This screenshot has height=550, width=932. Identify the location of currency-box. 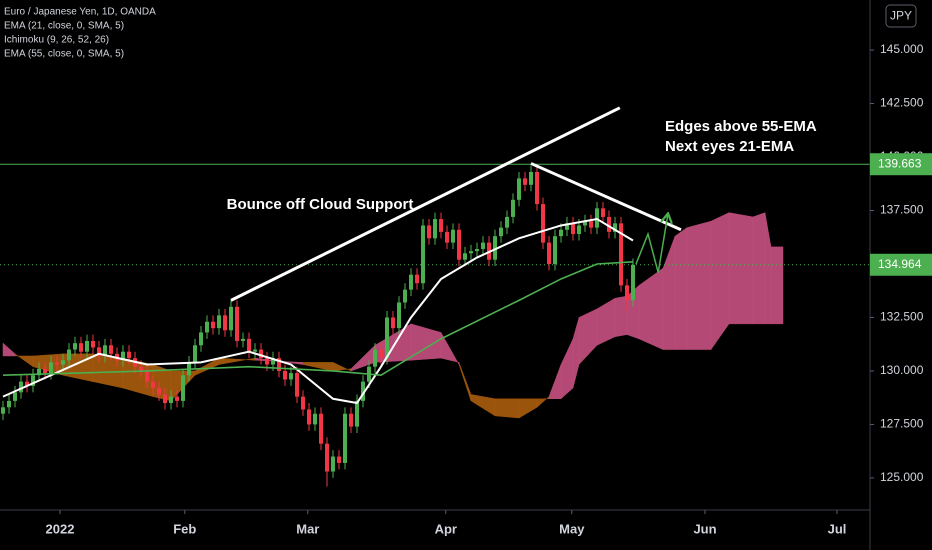
(901, 16).